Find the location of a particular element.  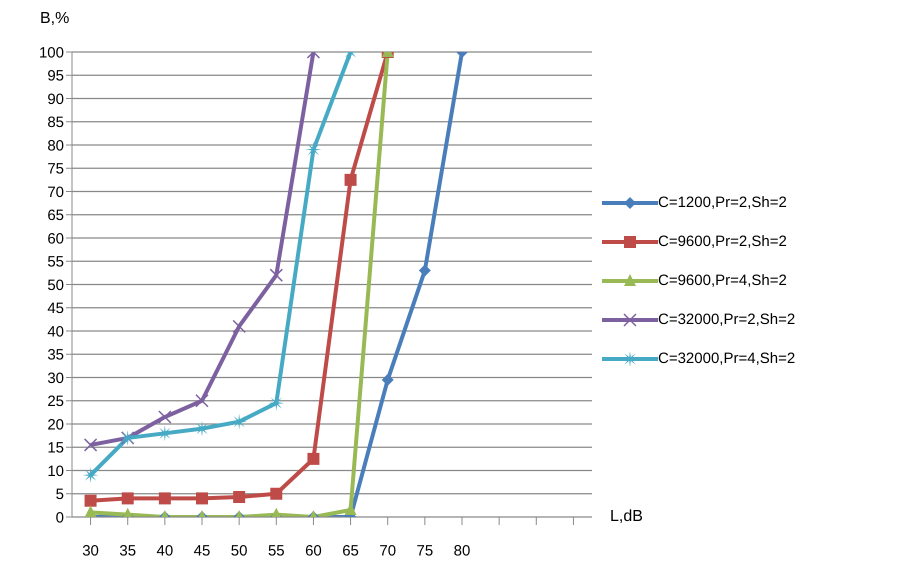

x-tick-label: 30 is located at coordinates (90, 551).